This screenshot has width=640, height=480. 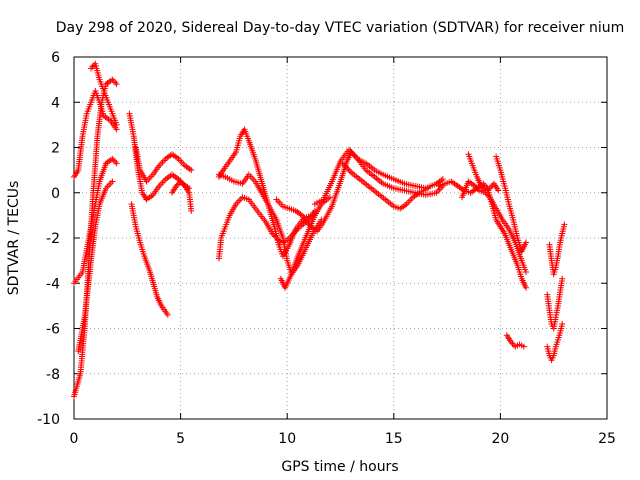 What do you see at coordinates (55, 149) in the screenshot?
I see `y-tick-label: 2` at bounding box center [55, 149].